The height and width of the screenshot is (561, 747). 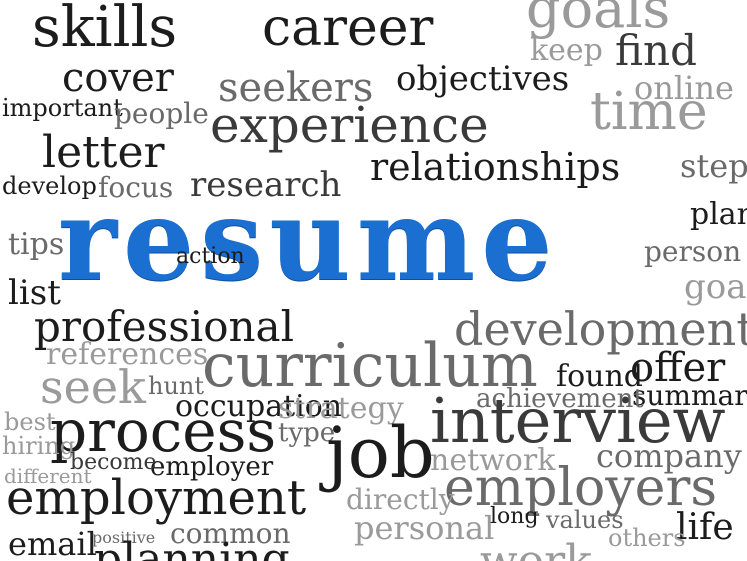 I want to click on word-network: network, so click(x=493, y=460).